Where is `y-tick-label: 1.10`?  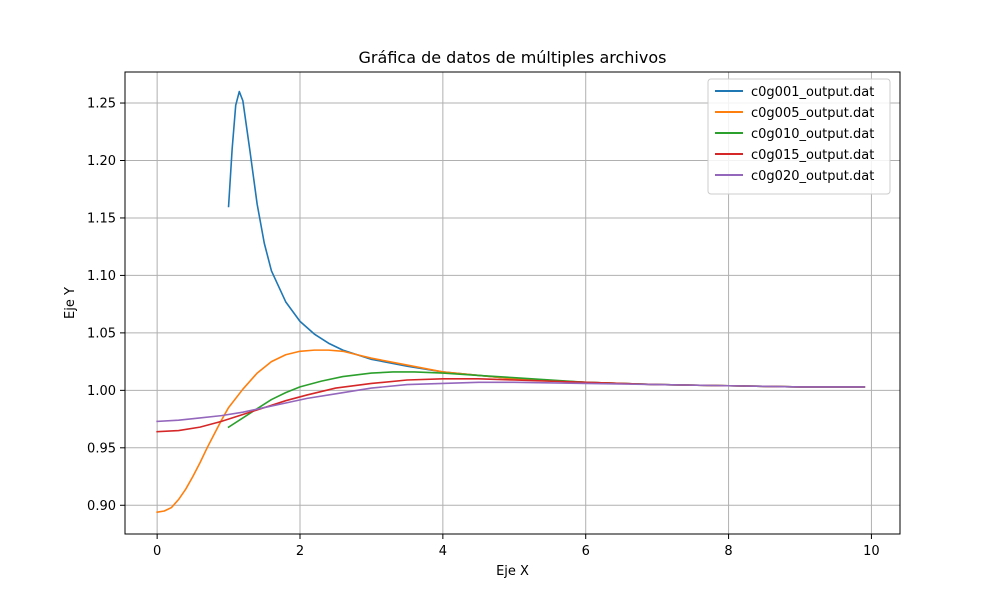 y-tick-label: 1.10 is located at coordinates (101, 276).